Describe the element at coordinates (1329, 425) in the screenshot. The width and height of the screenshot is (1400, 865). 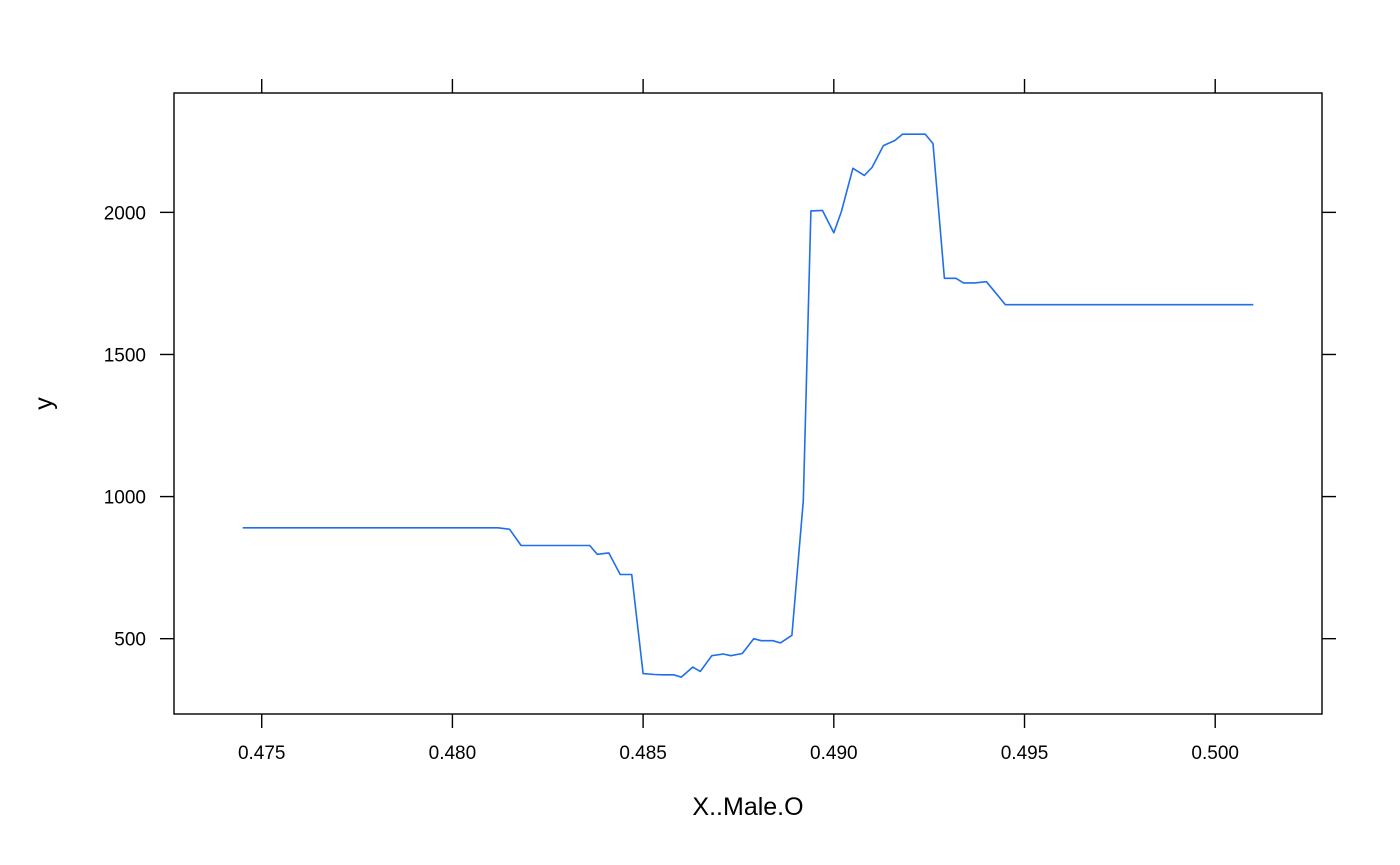
I see `y-axis-right` at that location.